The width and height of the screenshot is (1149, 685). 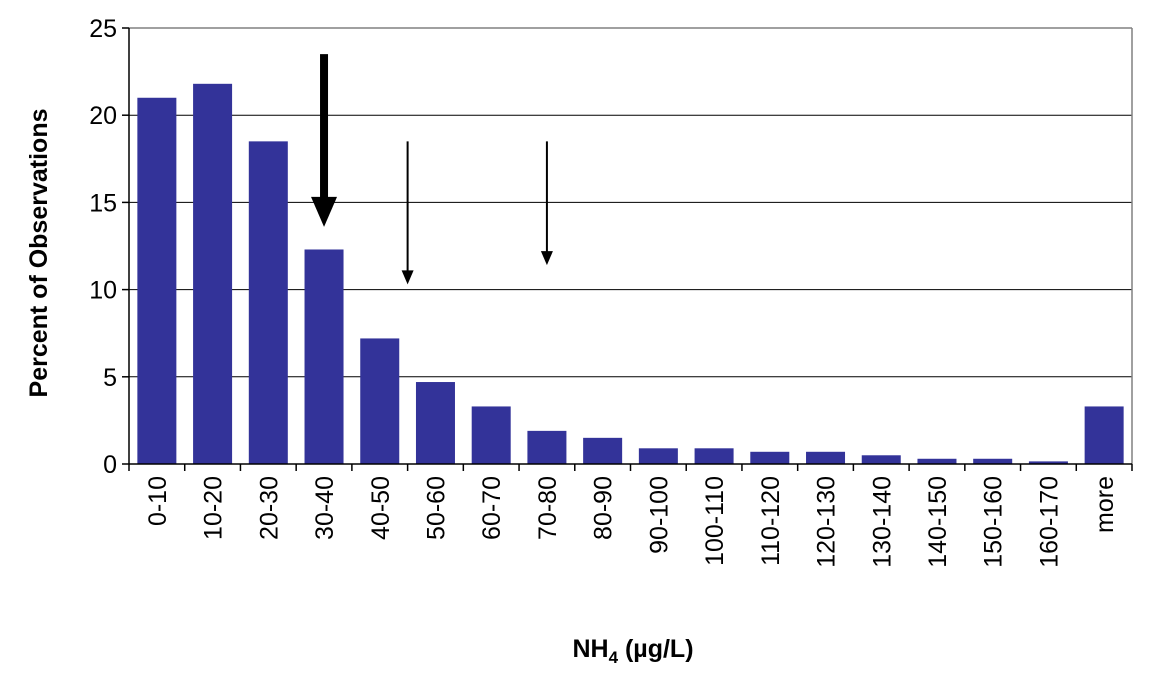 I want to click on y-axis-ticks: 0 5 10 15 20 25, so click(x=109, y=247).